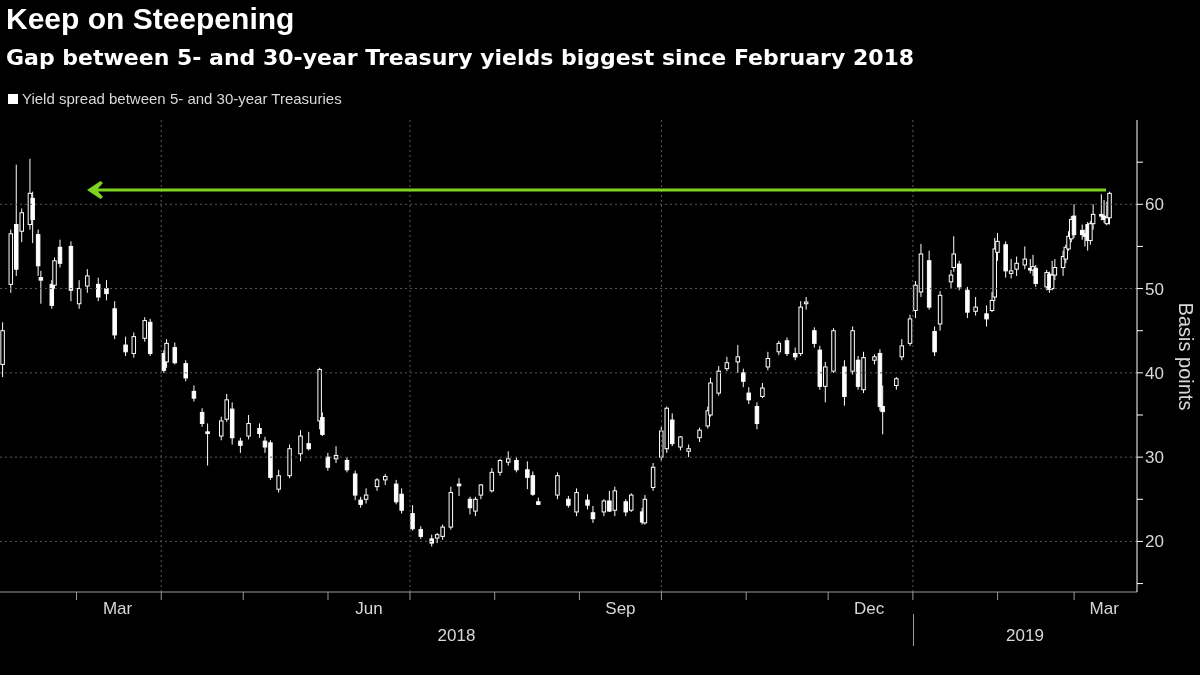 This screenshot has height=675, width=1200. What do you see at coordinates (456, 636) in the screenshot?
I see `text: 2018` at bounding box center [456, 636].